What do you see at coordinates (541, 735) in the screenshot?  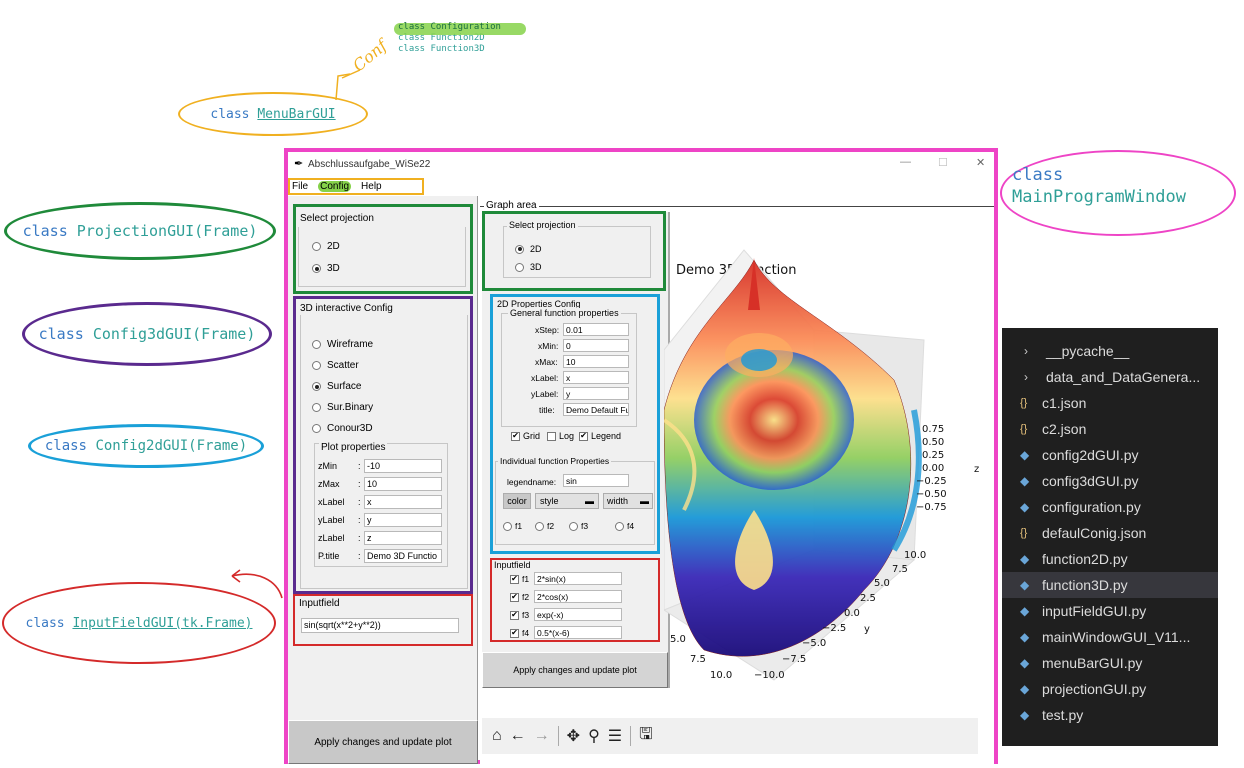 I see `forward-icon: →` at bounding box center [541, 735].